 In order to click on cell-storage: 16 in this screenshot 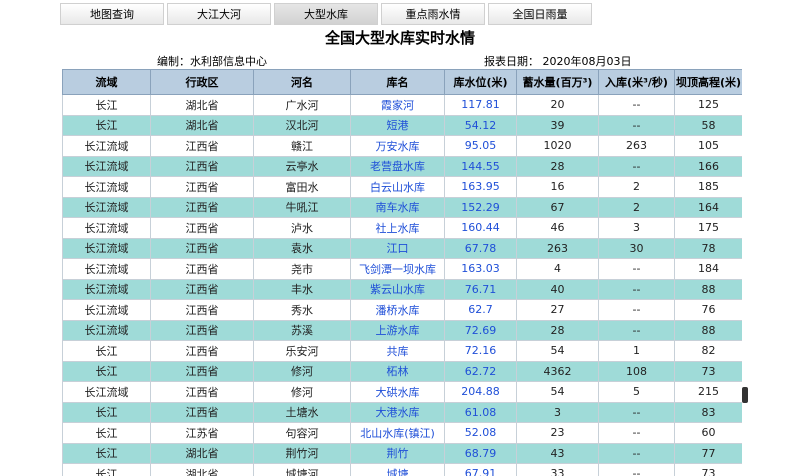, I will do `click(557, 187)`.